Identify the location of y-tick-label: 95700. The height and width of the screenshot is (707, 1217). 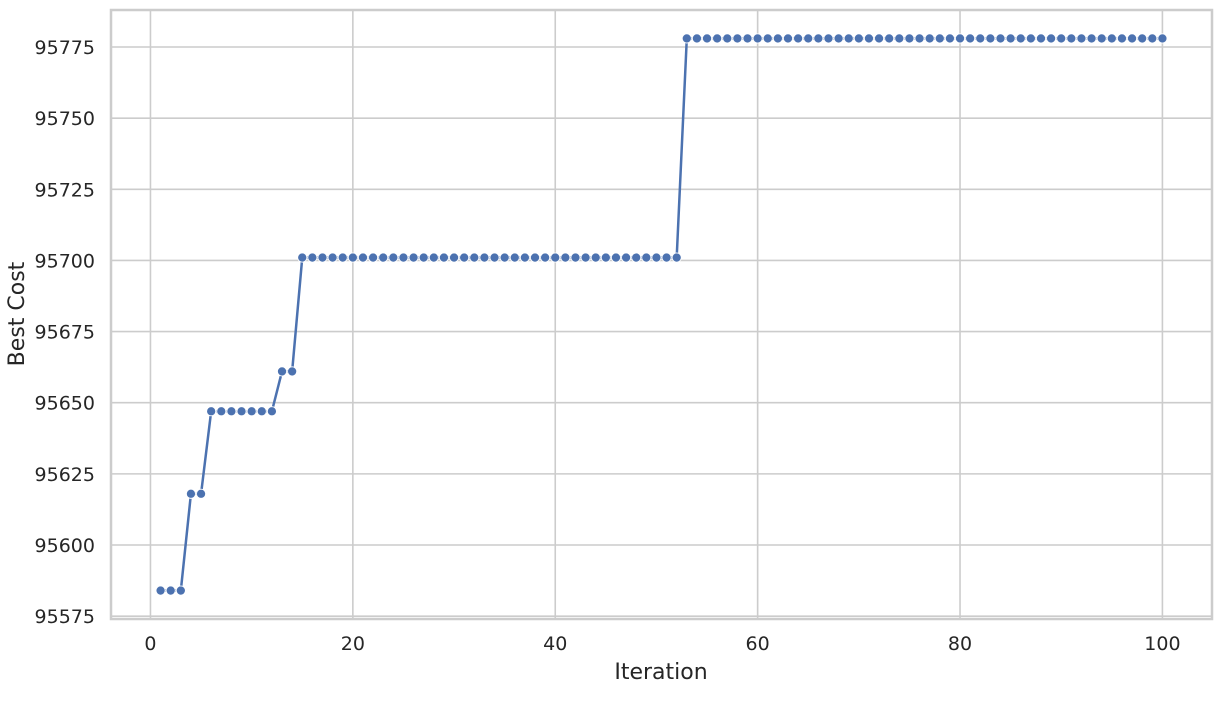
(65, 261).